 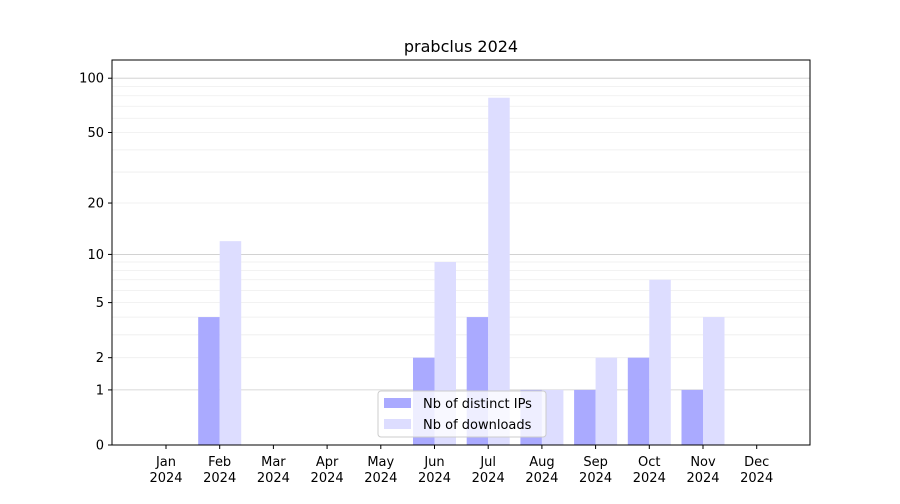 What do you see at coordinates (100, 358) in the screenshot?
I see `y-tick-label: 2` at bounding box center [100, 358].